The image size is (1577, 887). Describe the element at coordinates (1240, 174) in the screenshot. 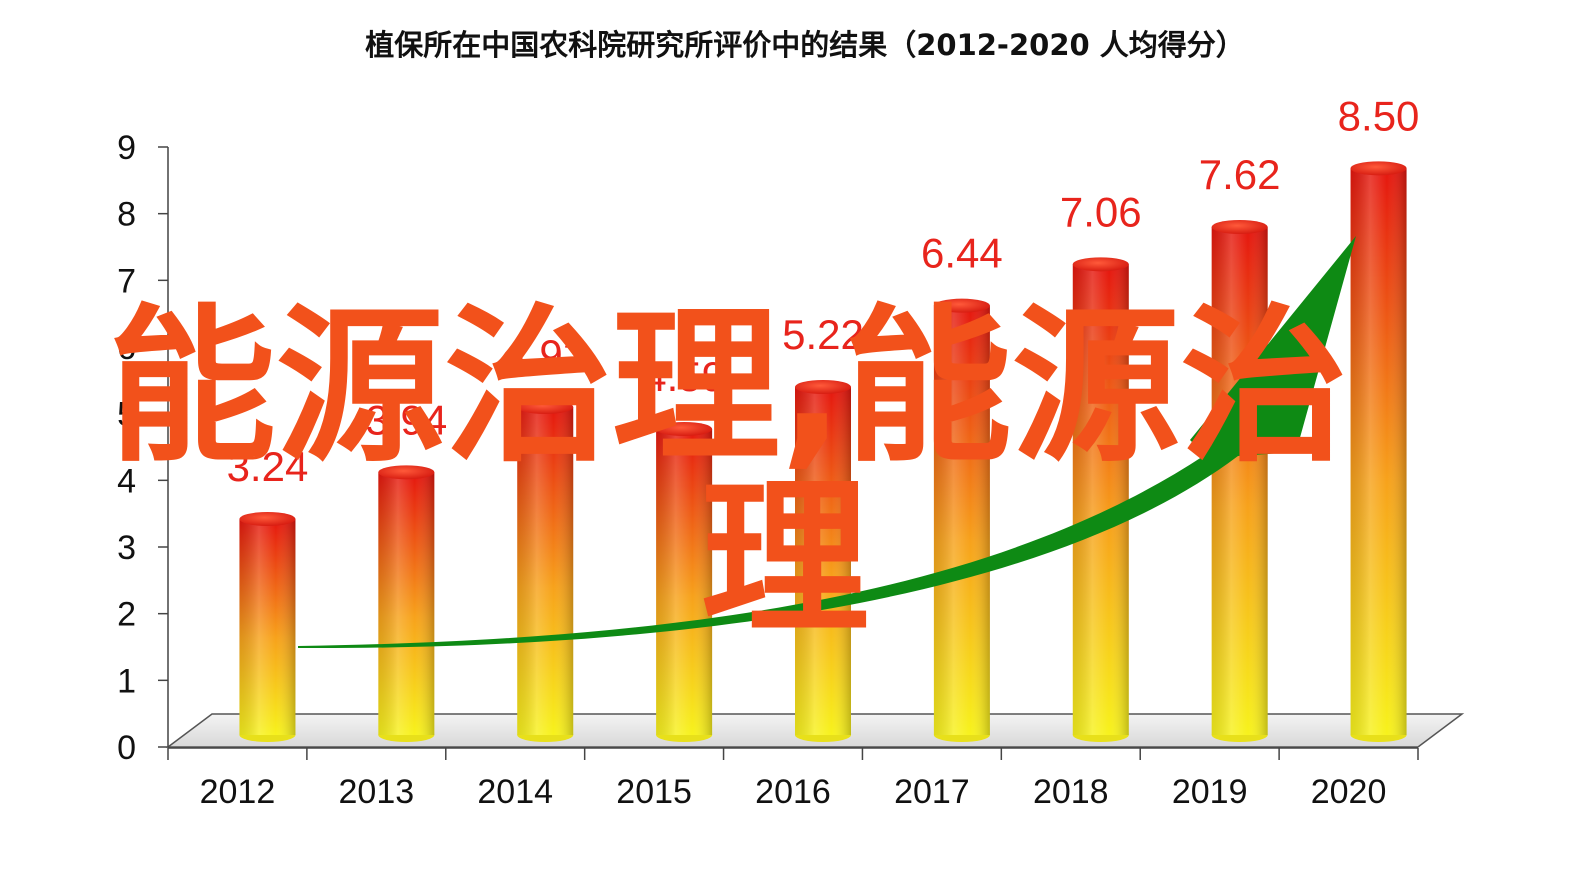

I see `bar-value-label: 7.62` at that location.